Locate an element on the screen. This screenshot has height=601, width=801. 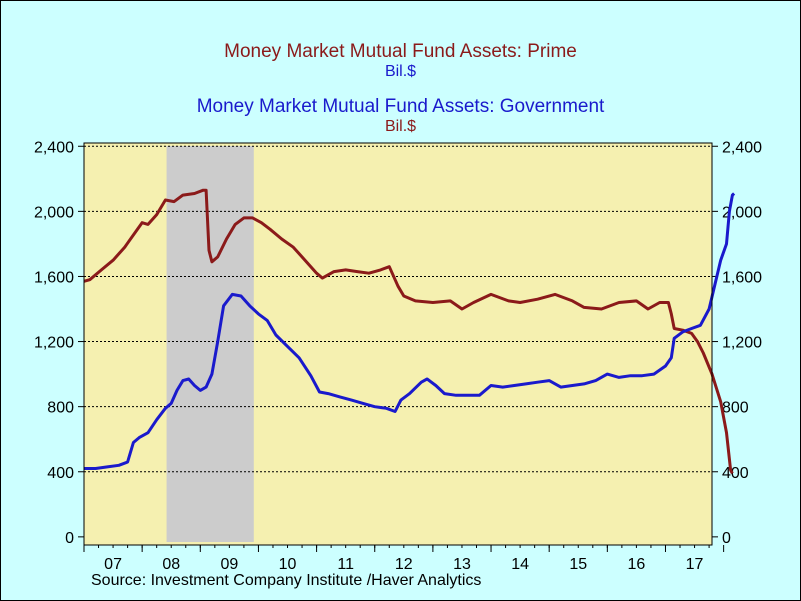
x-tick-label: 14 is located at coordinates (520, 564).